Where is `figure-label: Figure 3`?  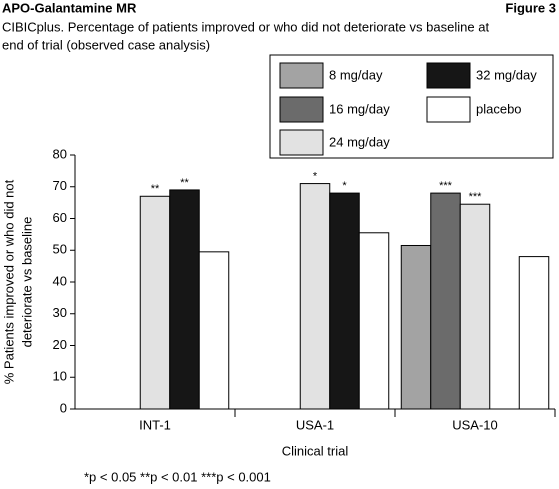 figure-label: Figure 3 is located at coordinates (530, 7).